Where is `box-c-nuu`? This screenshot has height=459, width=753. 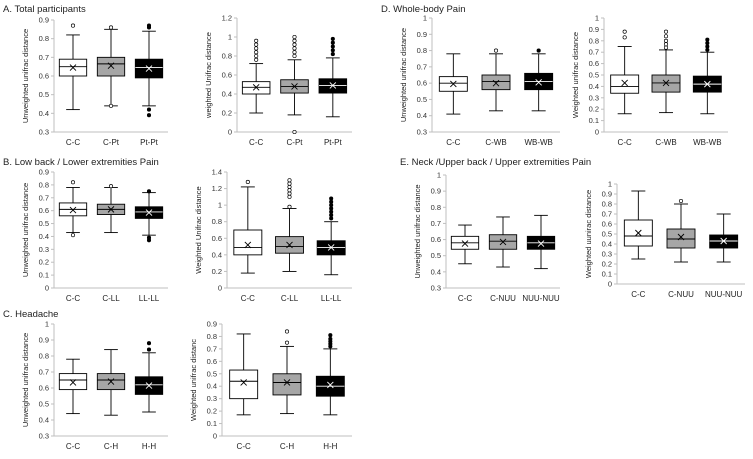 box-c-nuu is located at coordinates (503, 242).